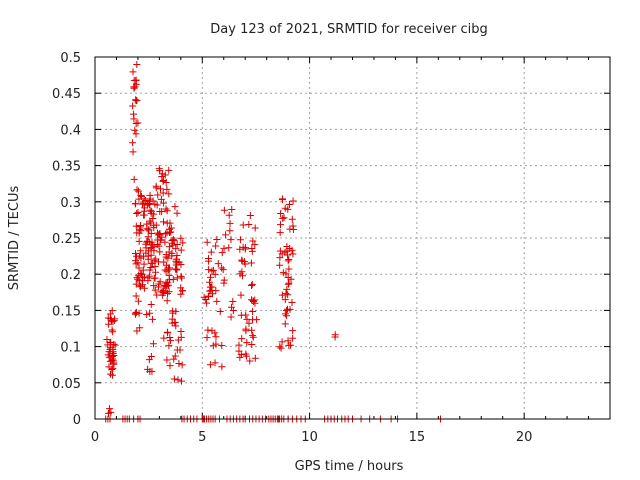 The height and width of the screenshot is (480, 640). I want to click on x-tick-label: 10, so click(309, 437).